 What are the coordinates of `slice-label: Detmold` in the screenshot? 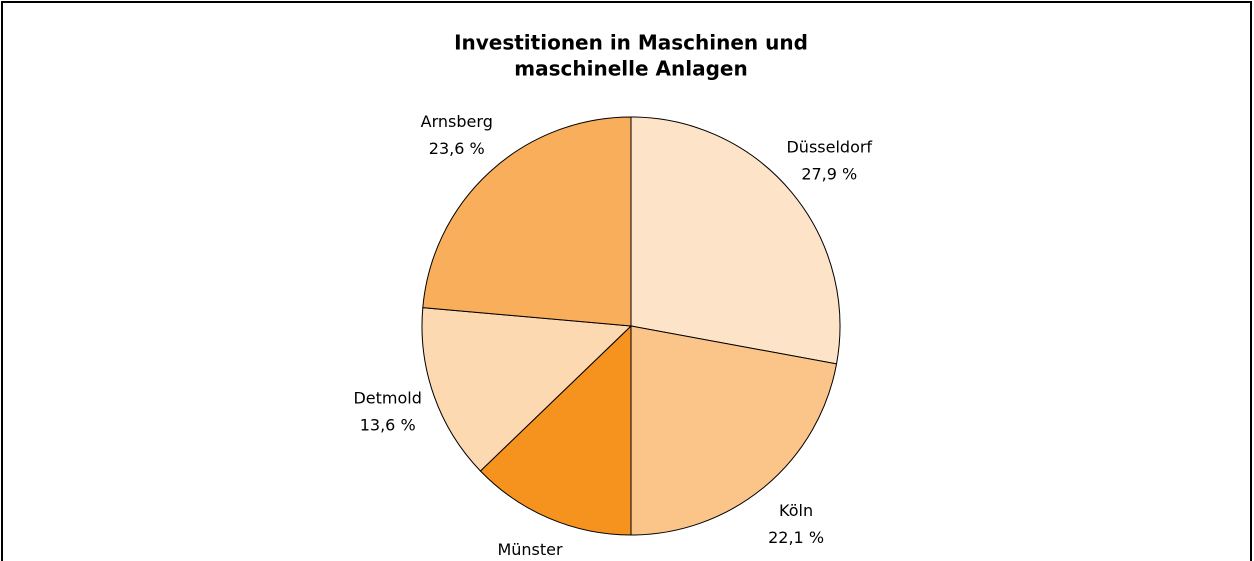 It's located at (387, 397).